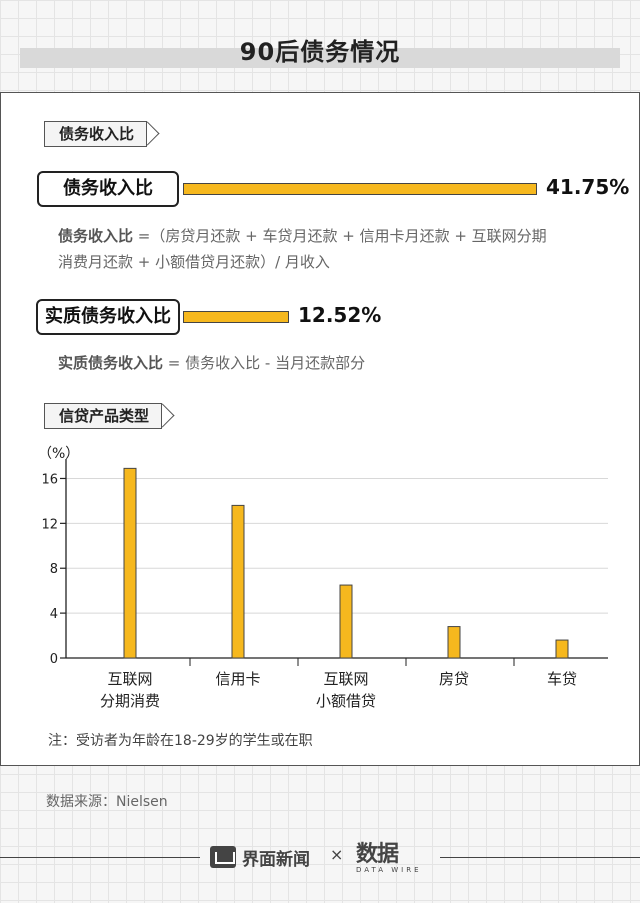 The height and width of the screenshot is (903, 640). I want to click on x-category-line: 车贷, so click(561, 679).